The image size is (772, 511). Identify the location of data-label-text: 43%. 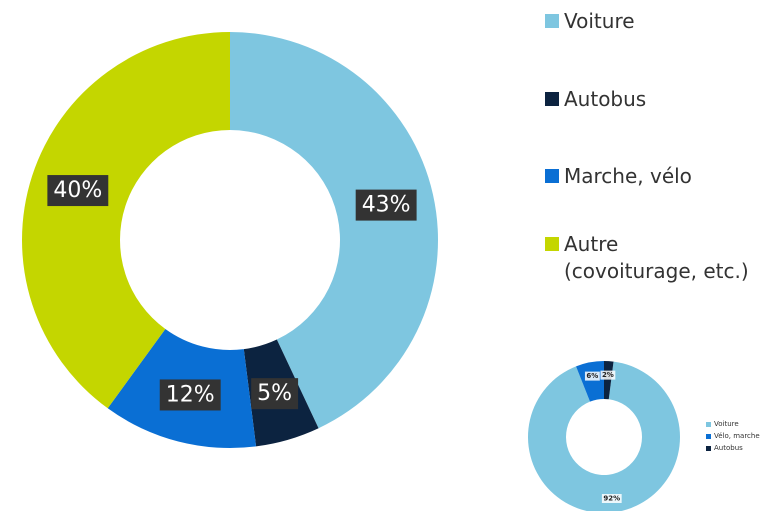
(386, 205).